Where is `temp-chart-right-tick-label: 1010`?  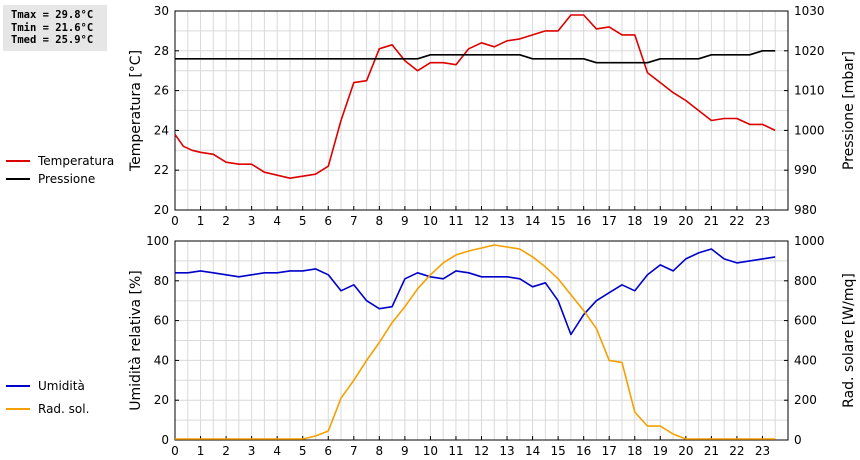 temp-chart-right-tick-label: 1010 is located at coordinates (809, 91).